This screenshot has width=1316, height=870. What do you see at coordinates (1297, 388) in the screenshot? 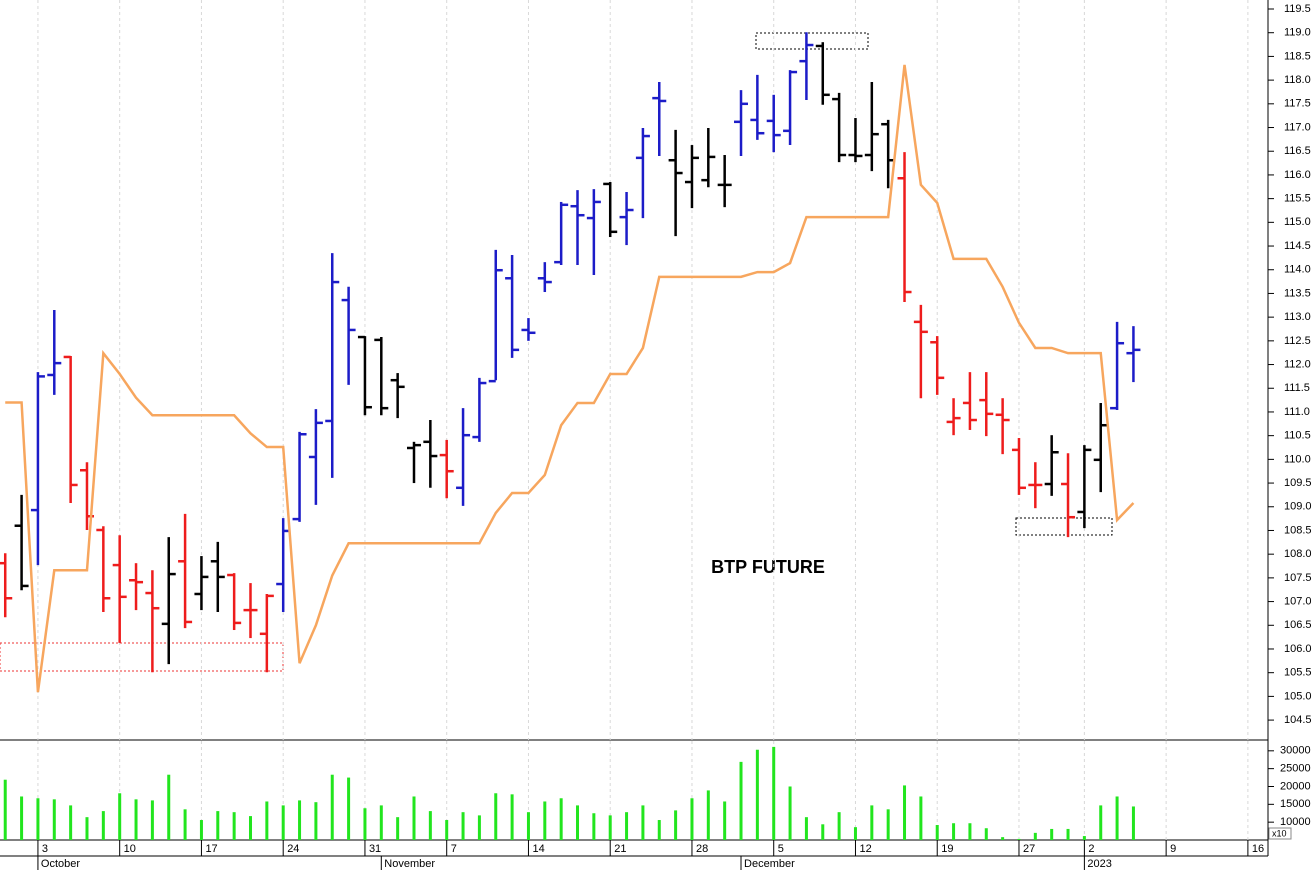
I see `y-tick-label: 111.5` at bounding box center [1297, 388].